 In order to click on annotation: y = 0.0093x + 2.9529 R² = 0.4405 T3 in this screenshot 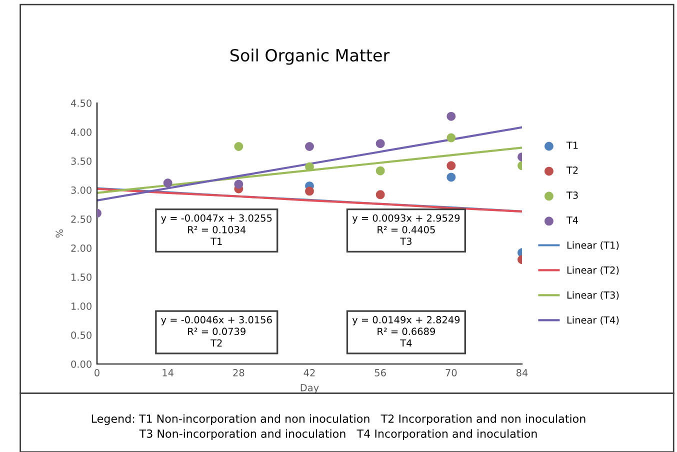, I will do `click(406, 229)`.